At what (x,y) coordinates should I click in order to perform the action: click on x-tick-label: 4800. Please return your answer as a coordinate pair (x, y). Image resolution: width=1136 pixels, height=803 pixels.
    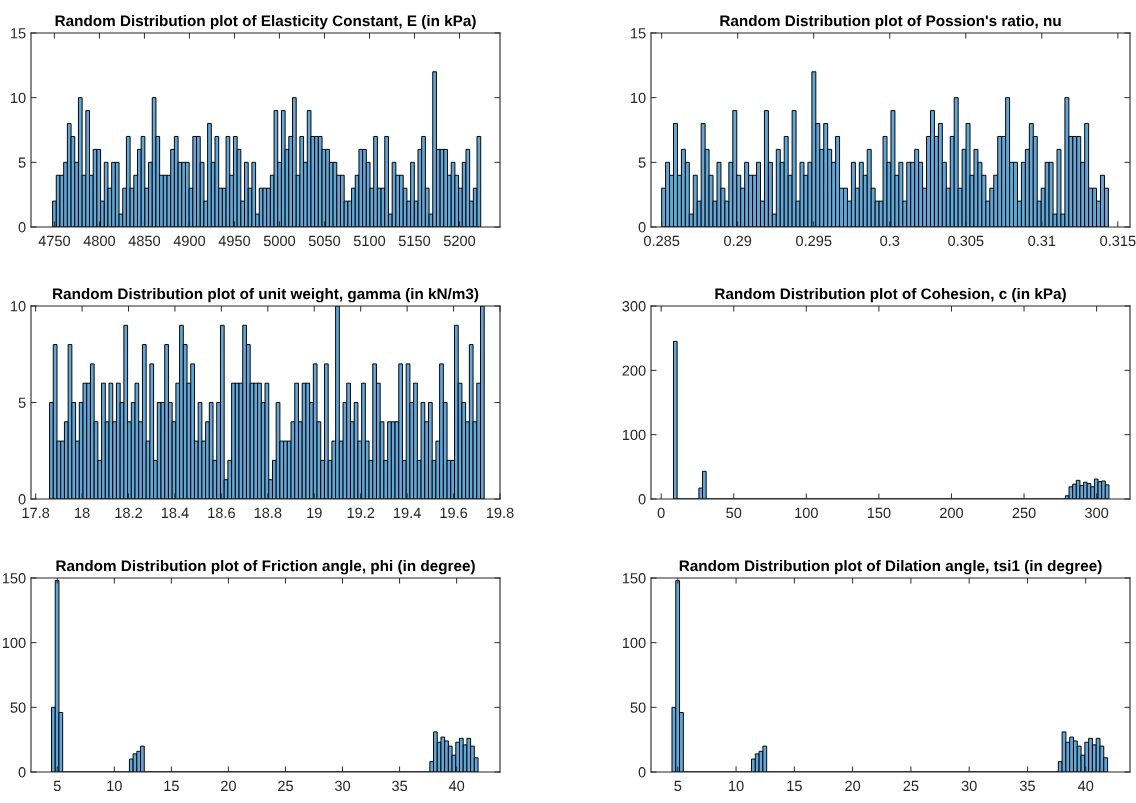
    Looking at the image, I should click on (99, 241).